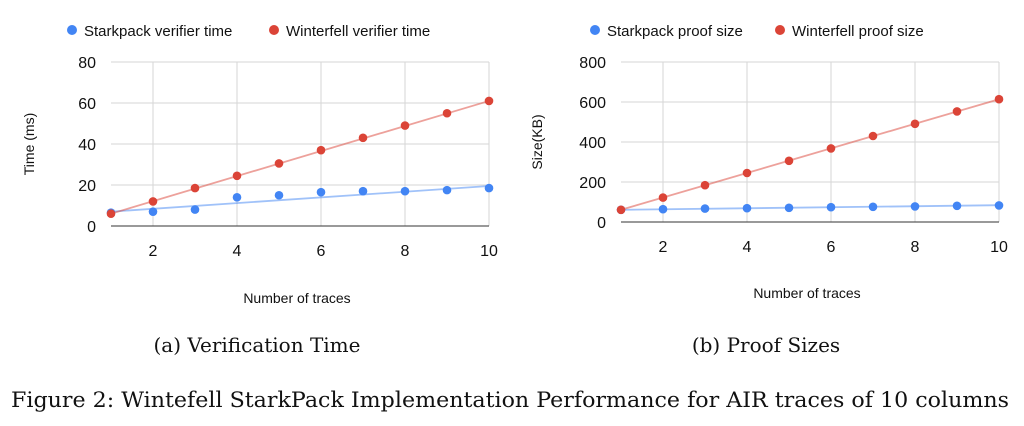 The width and height of the screenshot is (1024, 426). Describe the element at coordinates (87, 186) in the screenshot. I see `y-tick-label: 20` at that location.